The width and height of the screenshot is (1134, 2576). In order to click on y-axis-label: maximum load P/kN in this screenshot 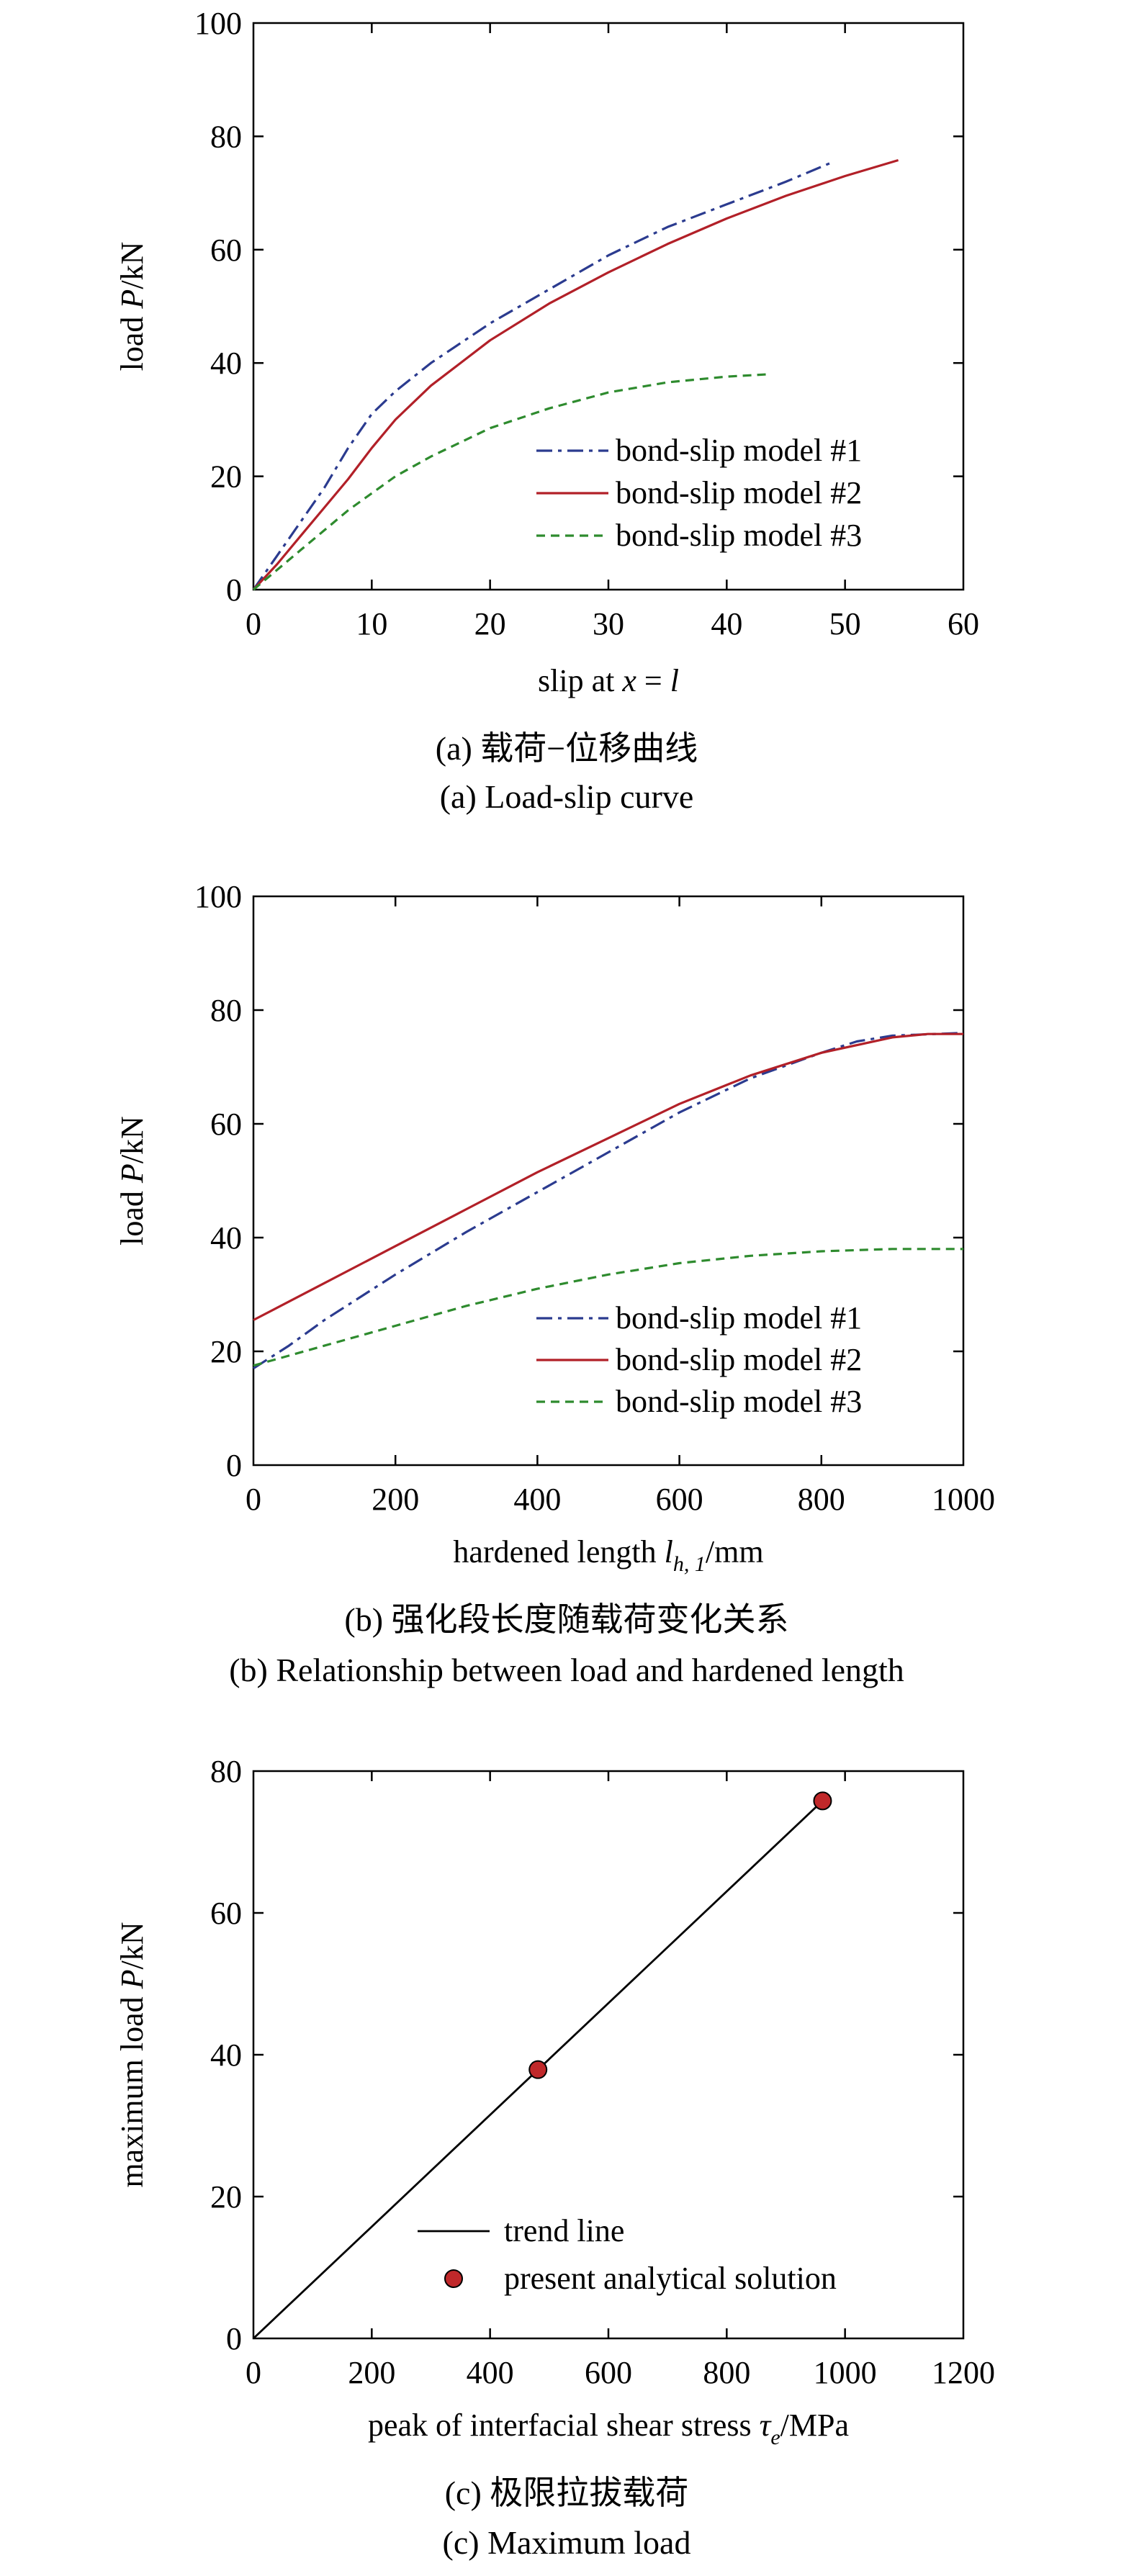, I will do `click(132, 2054)`.